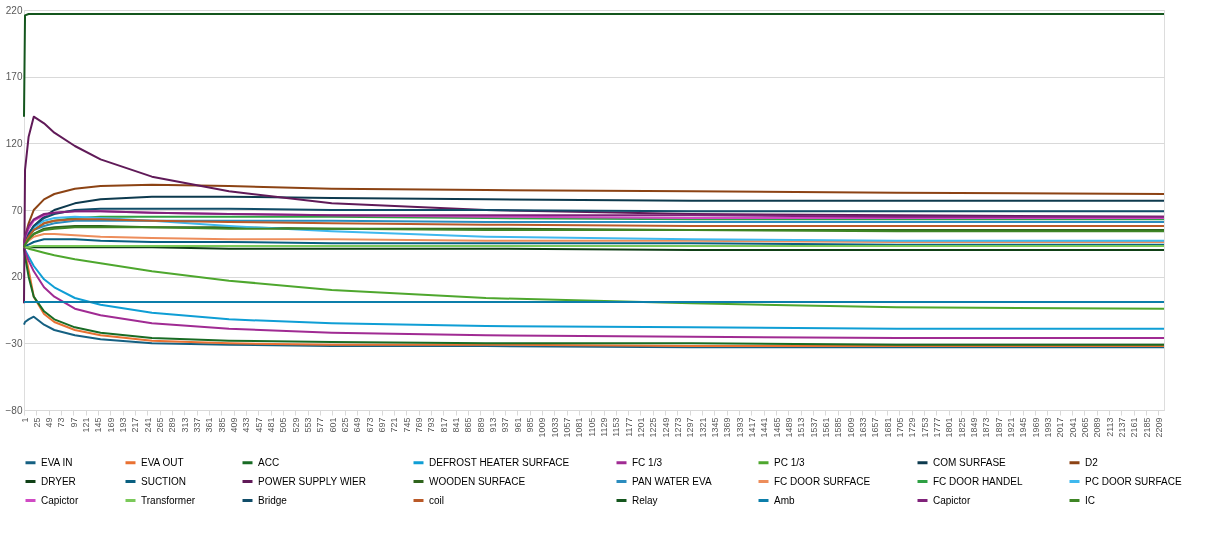 This screenshot has height=556, width=1216. I want to click on x-tick-label: 793, so click(431, 425).